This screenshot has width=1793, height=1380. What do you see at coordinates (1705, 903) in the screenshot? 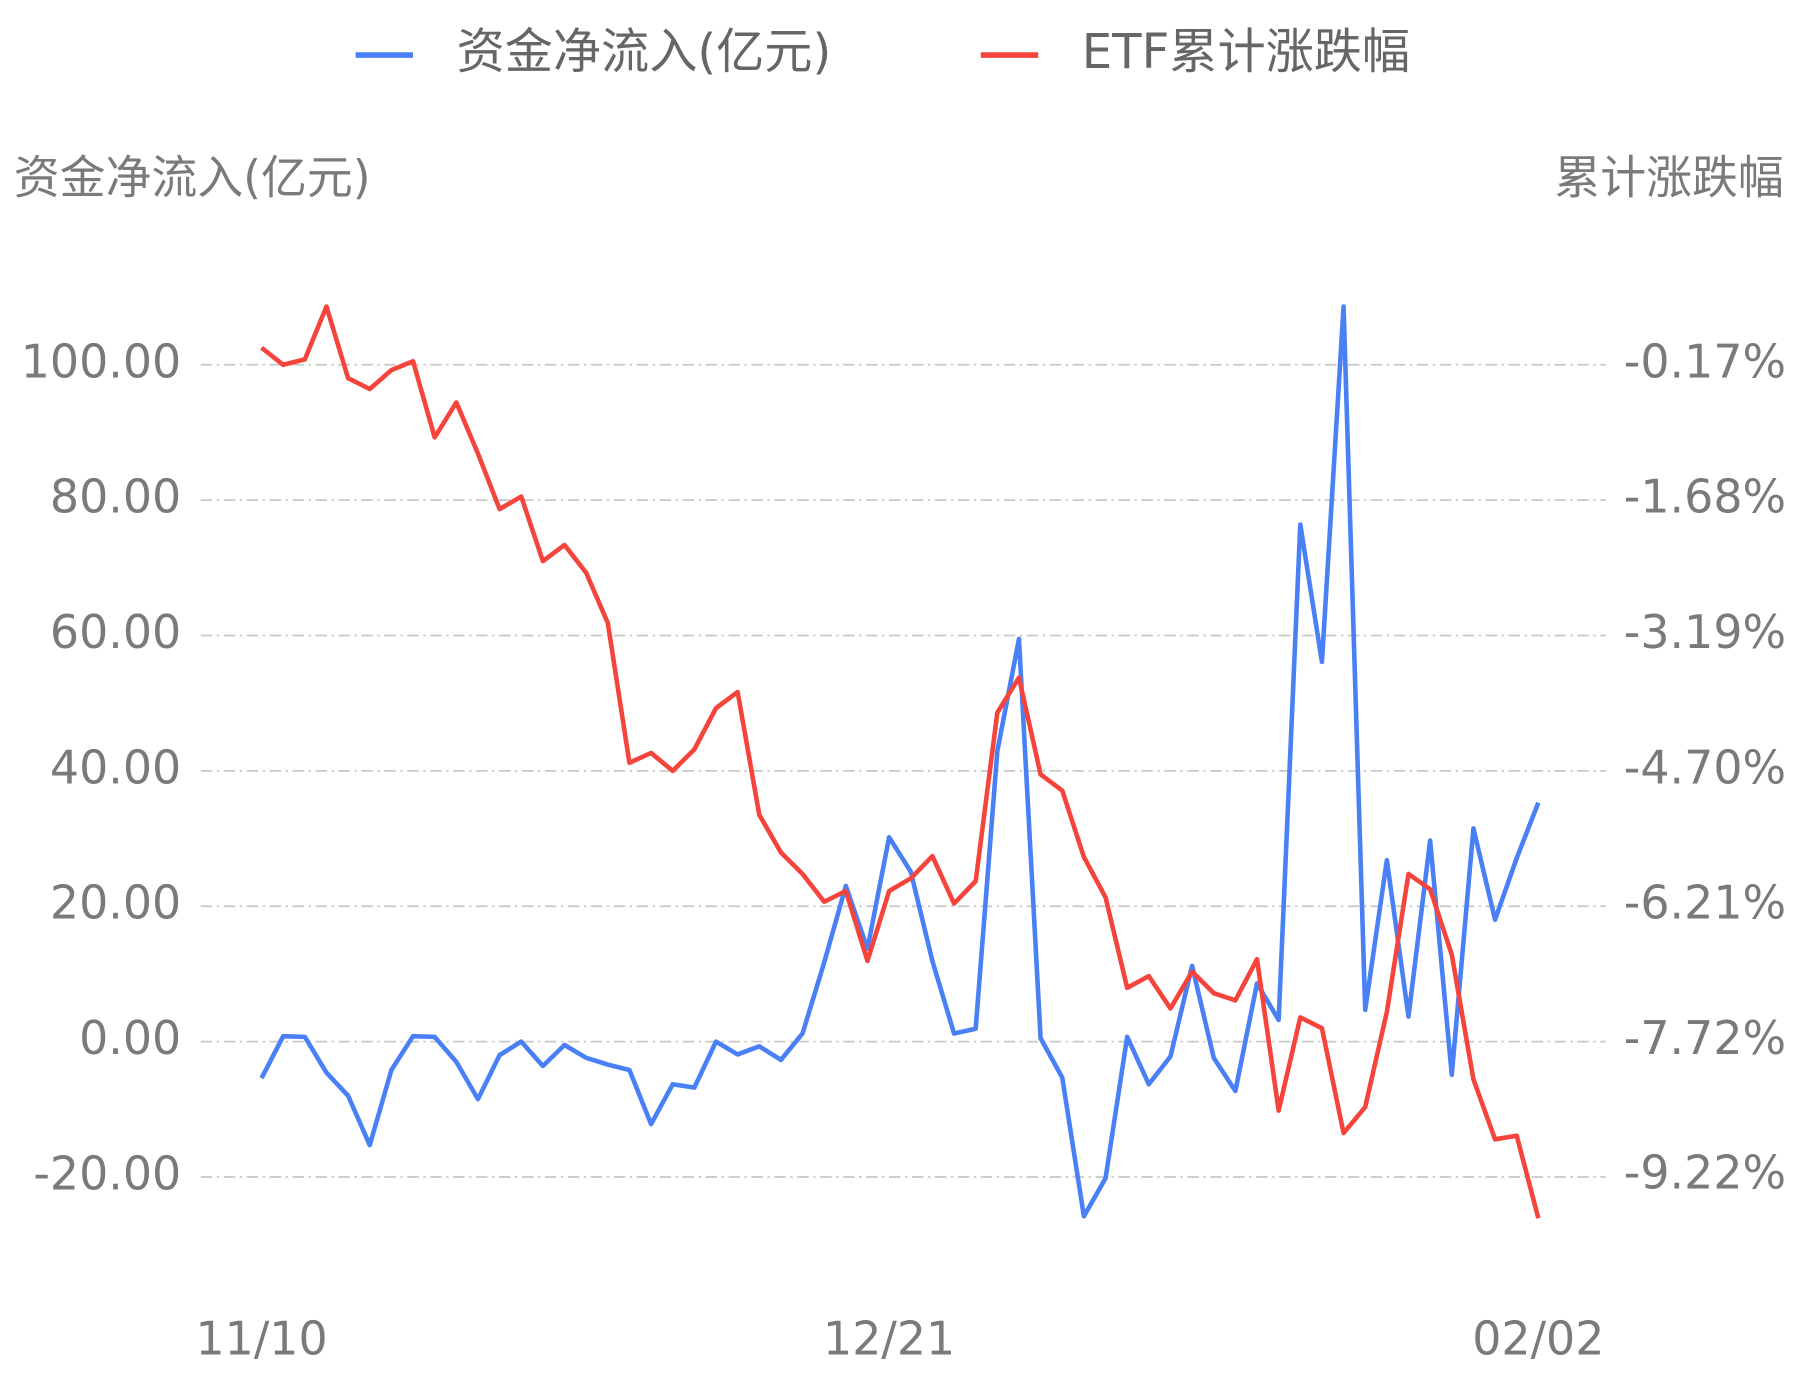
I see `y2-tick-label: -6.21%` at bounding box center [1705, 903].